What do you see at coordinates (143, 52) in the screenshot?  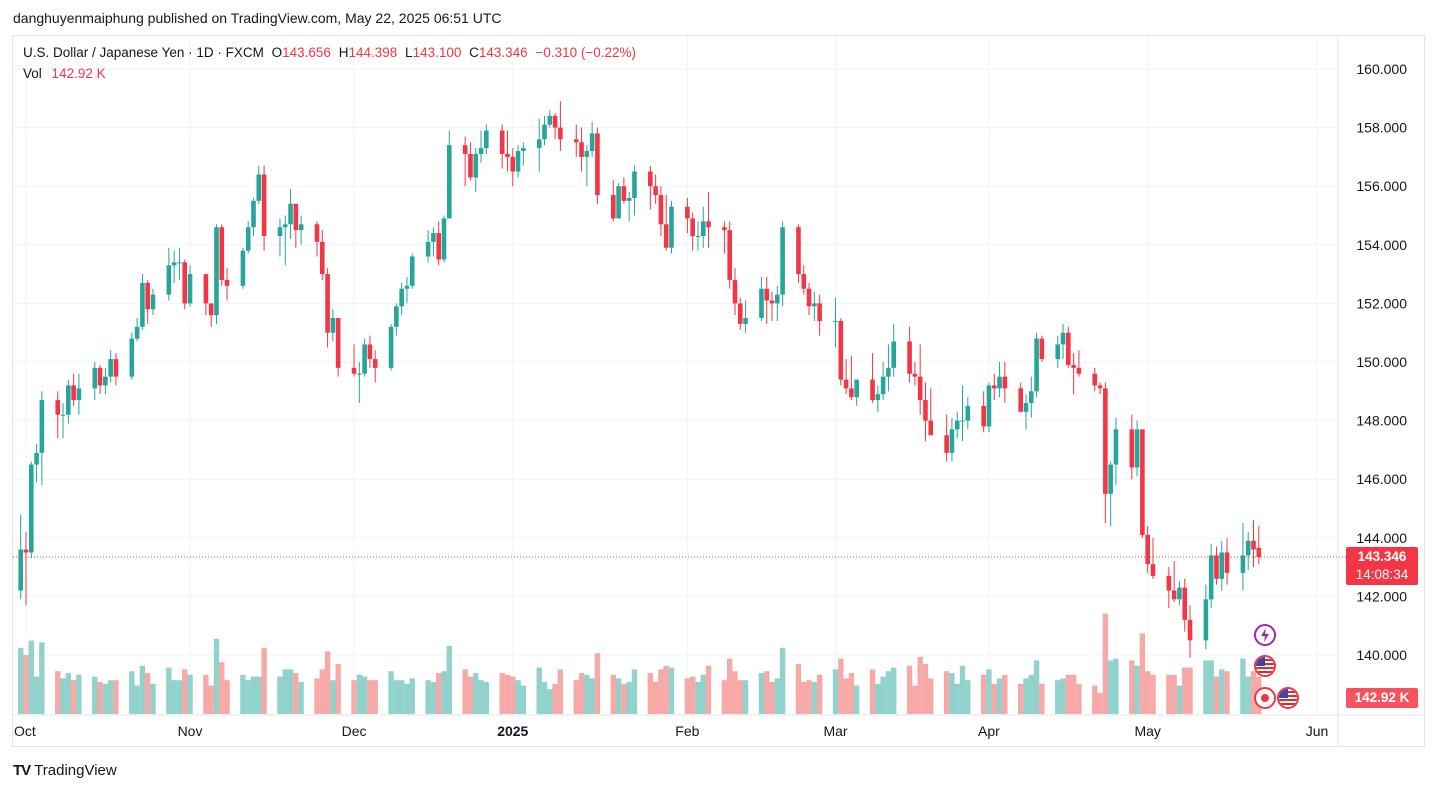 I see `symbol-title: U.S. Dollar / Japanese Yen · 1D · FXCM` at bounding box center [143, 52].